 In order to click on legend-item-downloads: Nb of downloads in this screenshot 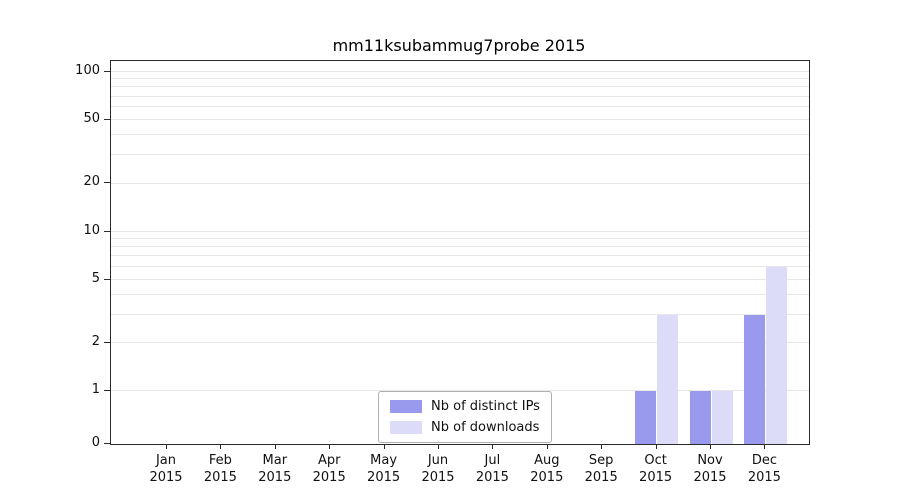, I will do `click(465, 427)`.